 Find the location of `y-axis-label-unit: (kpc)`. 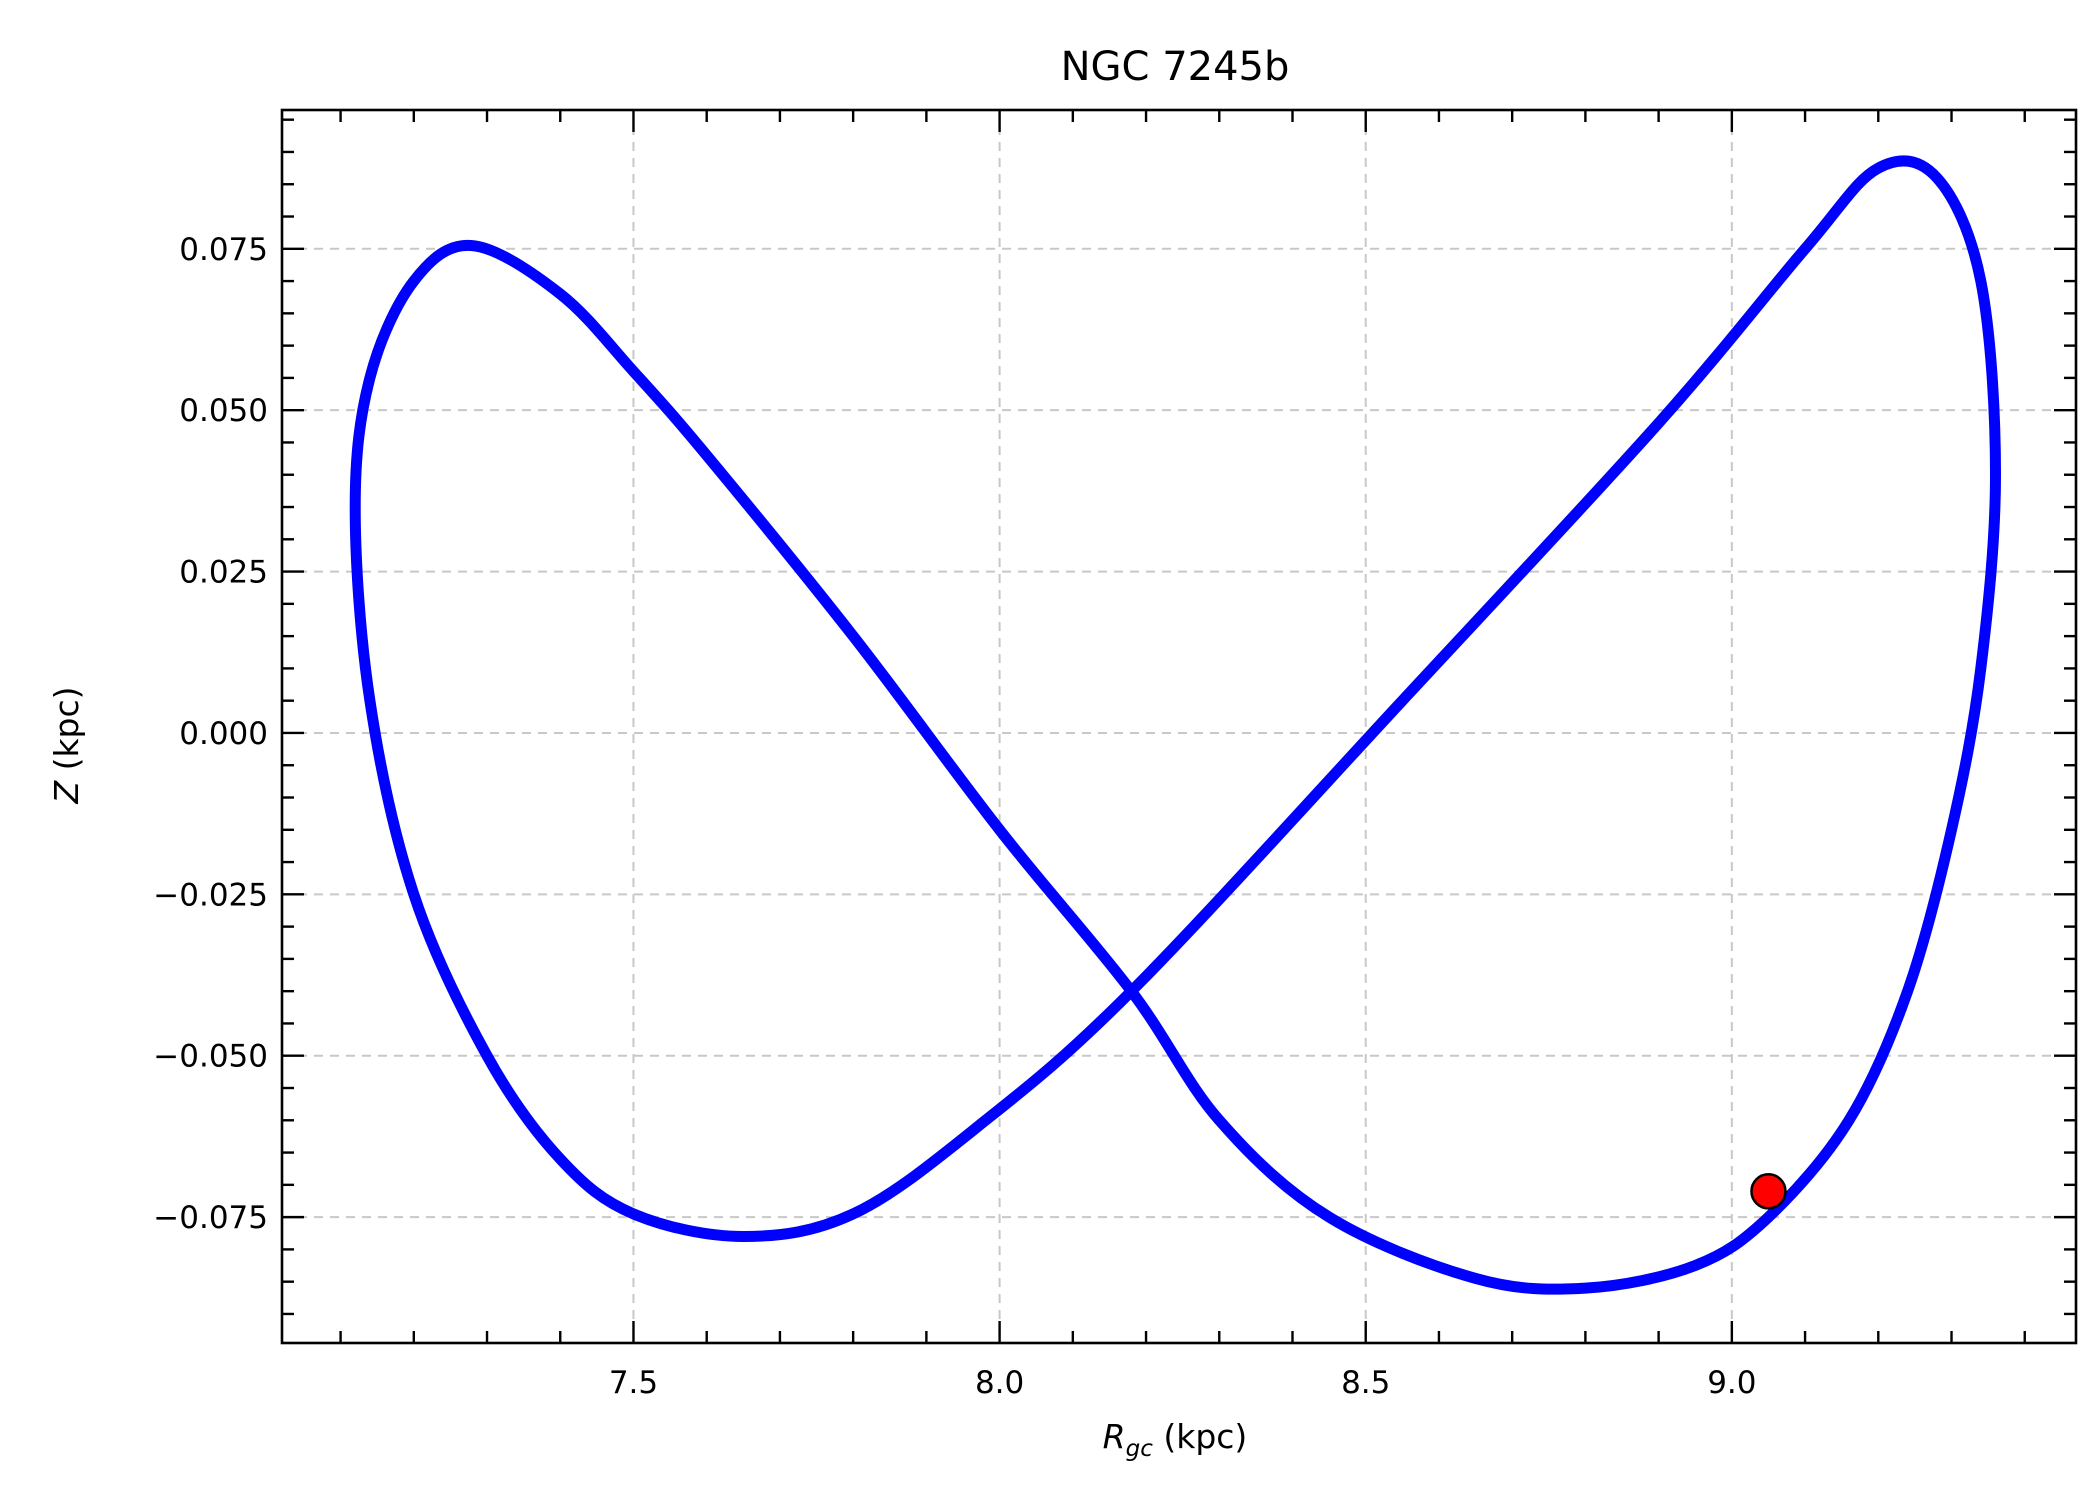

y-axis-label-unit: (kpc) is located at coordinates (66, 733).